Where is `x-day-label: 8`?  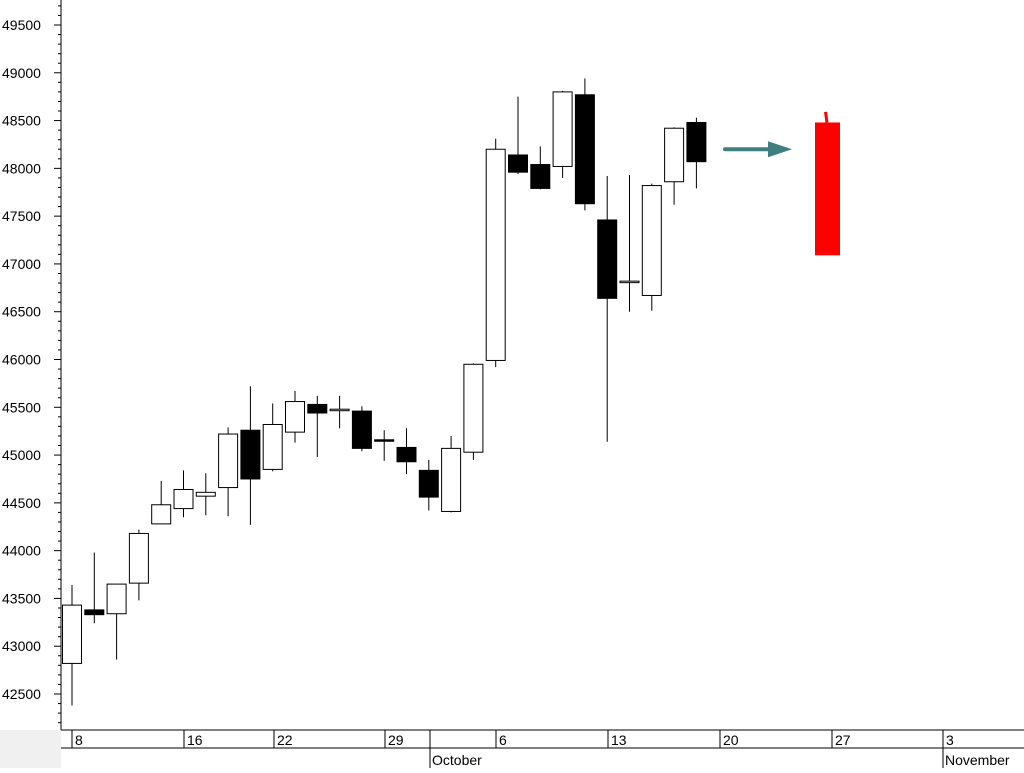
x-day-label: 8 is located at coordinates (79, 740).